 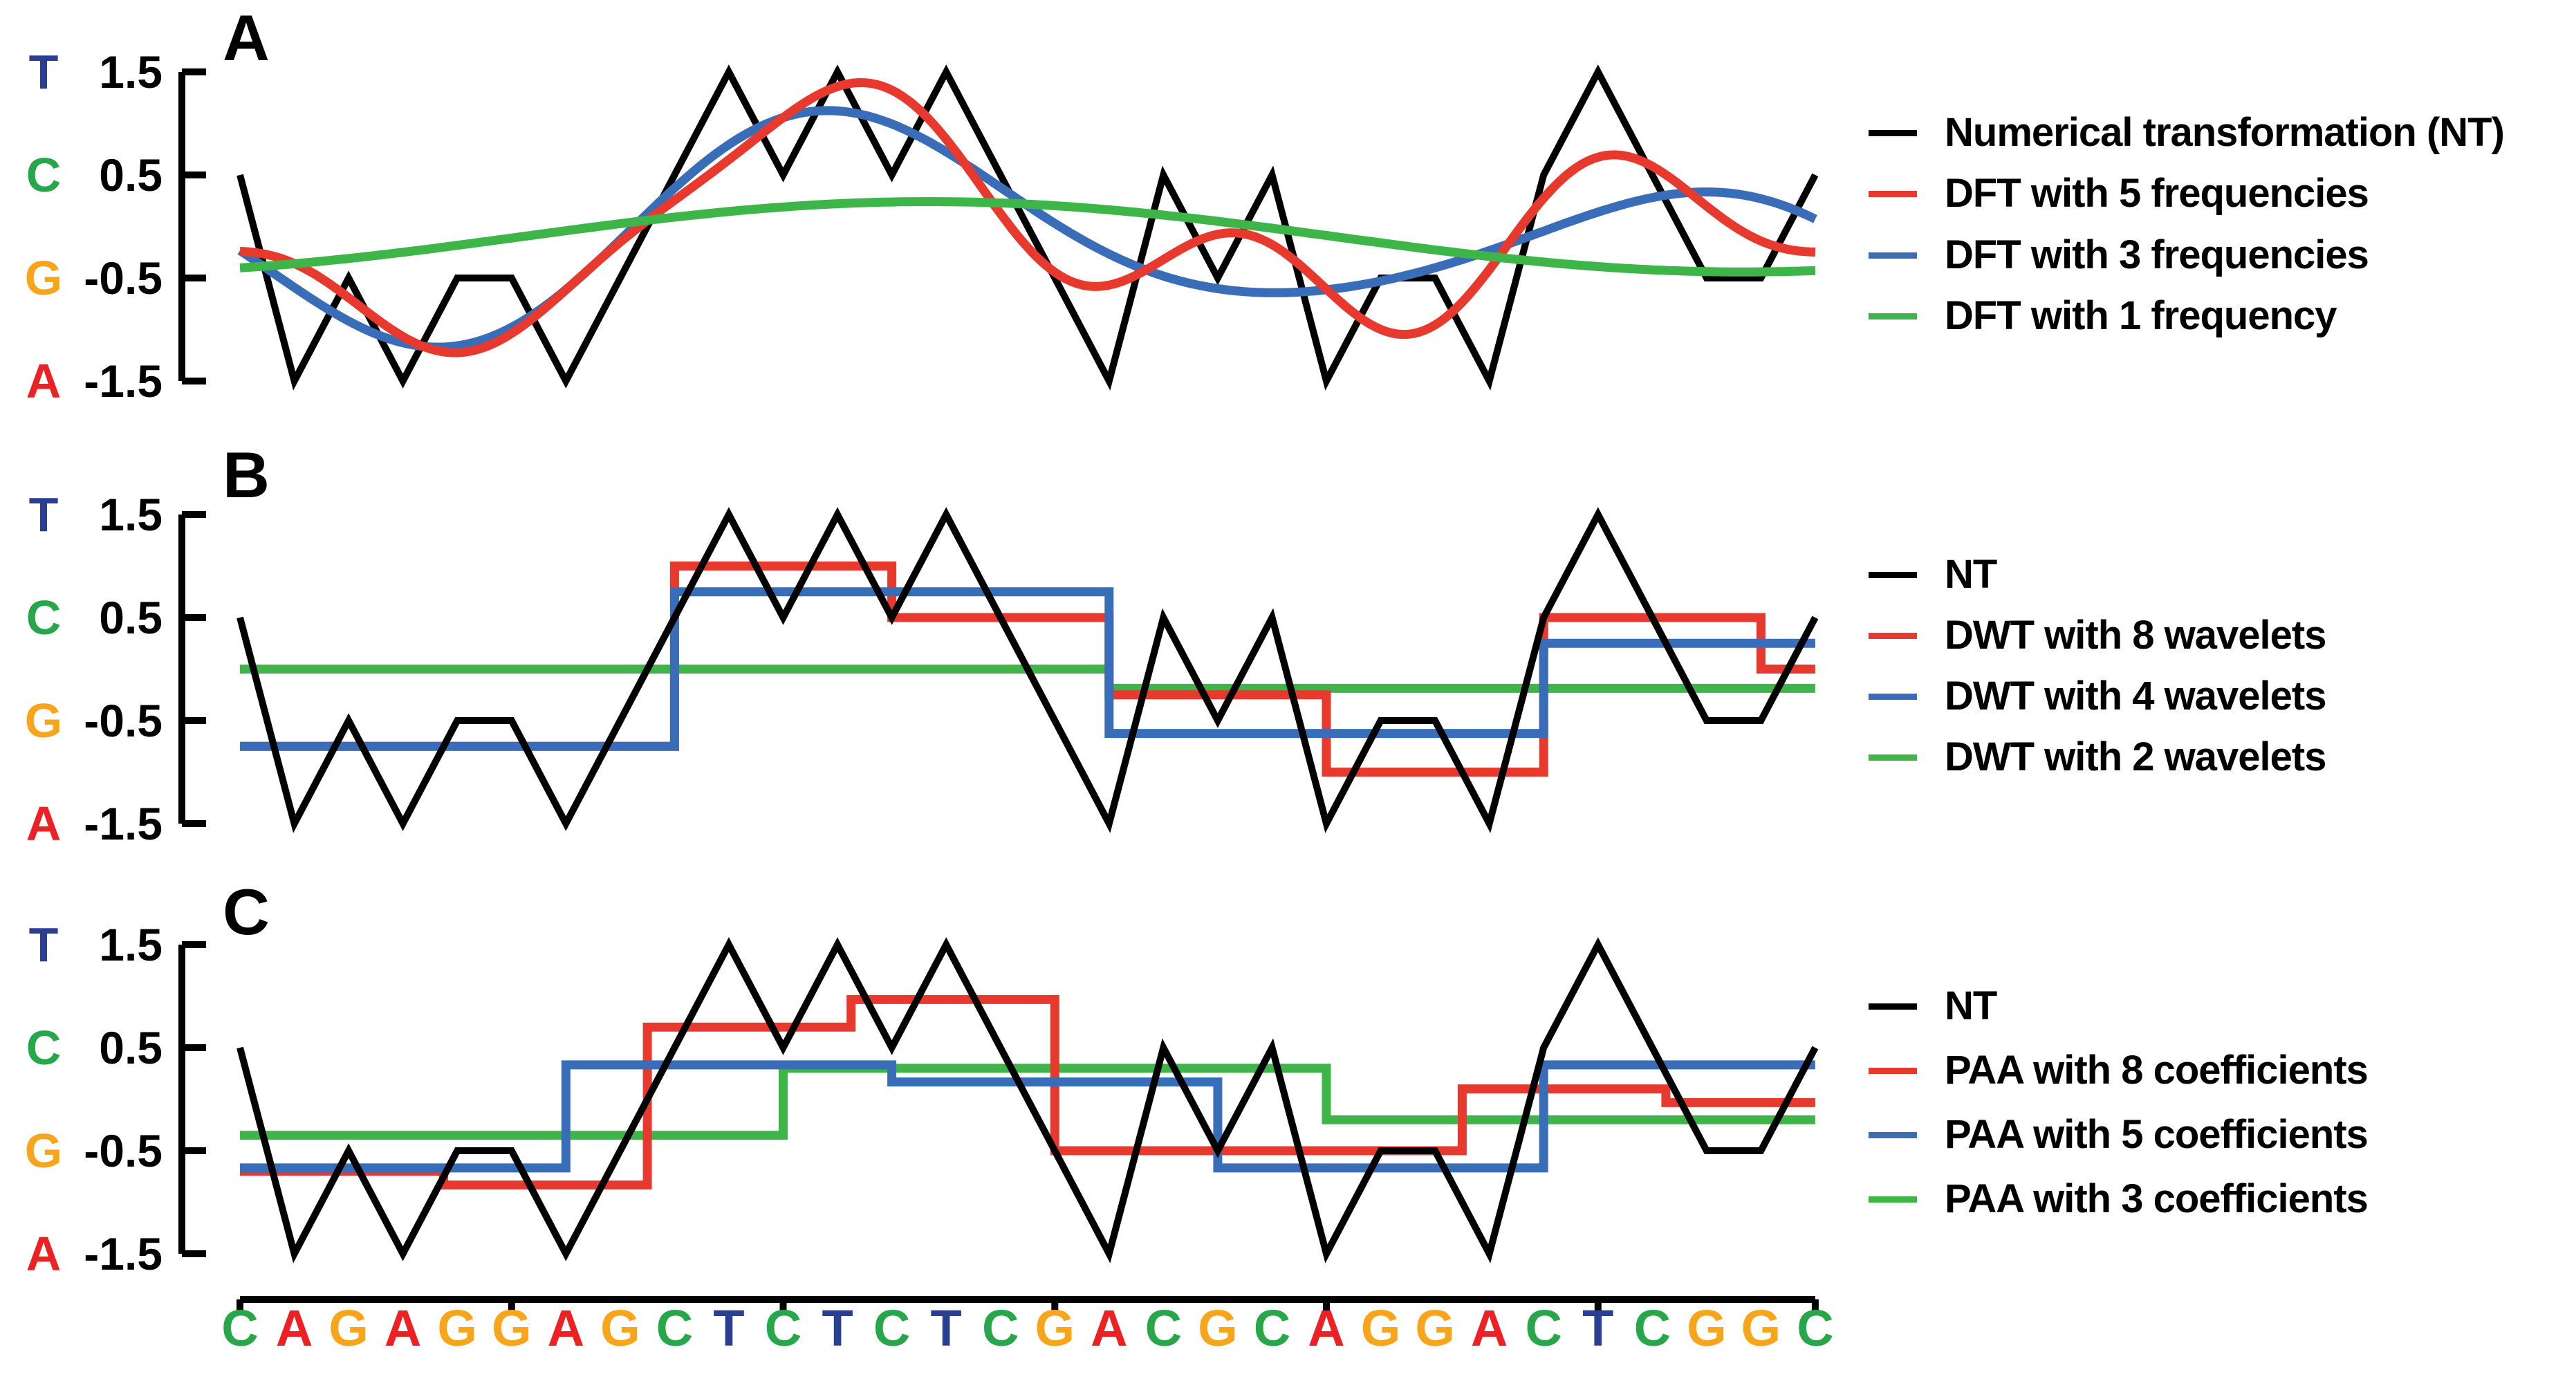 What do you see at coordinates (946, 1328) in the screenshot?
I see `sequence-letter-14-t: T` at bounding box center [946, 1328].